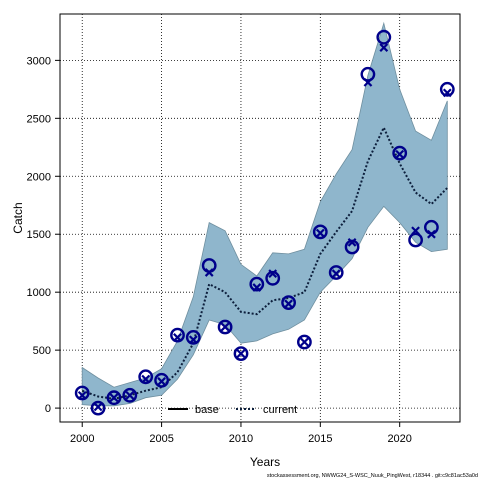 The image size is (480, 480). Describe the element at coordinates (39, 177) in the screenshot. I see `y-tick-label-2000: 2000` at that location.